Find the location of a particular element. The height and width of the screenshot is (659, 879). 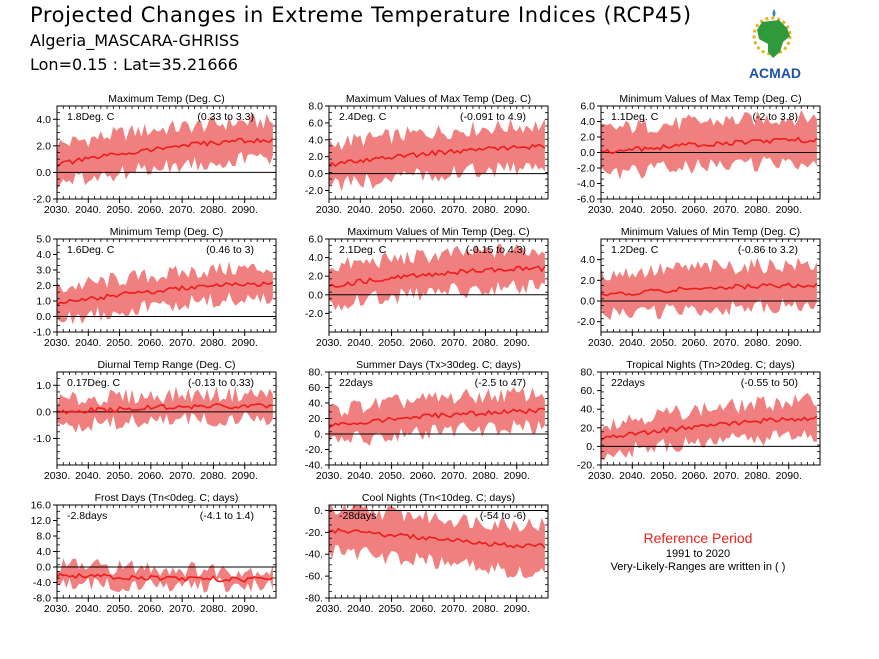

panel-median-value: 22days is located at coordinates (356, 383).